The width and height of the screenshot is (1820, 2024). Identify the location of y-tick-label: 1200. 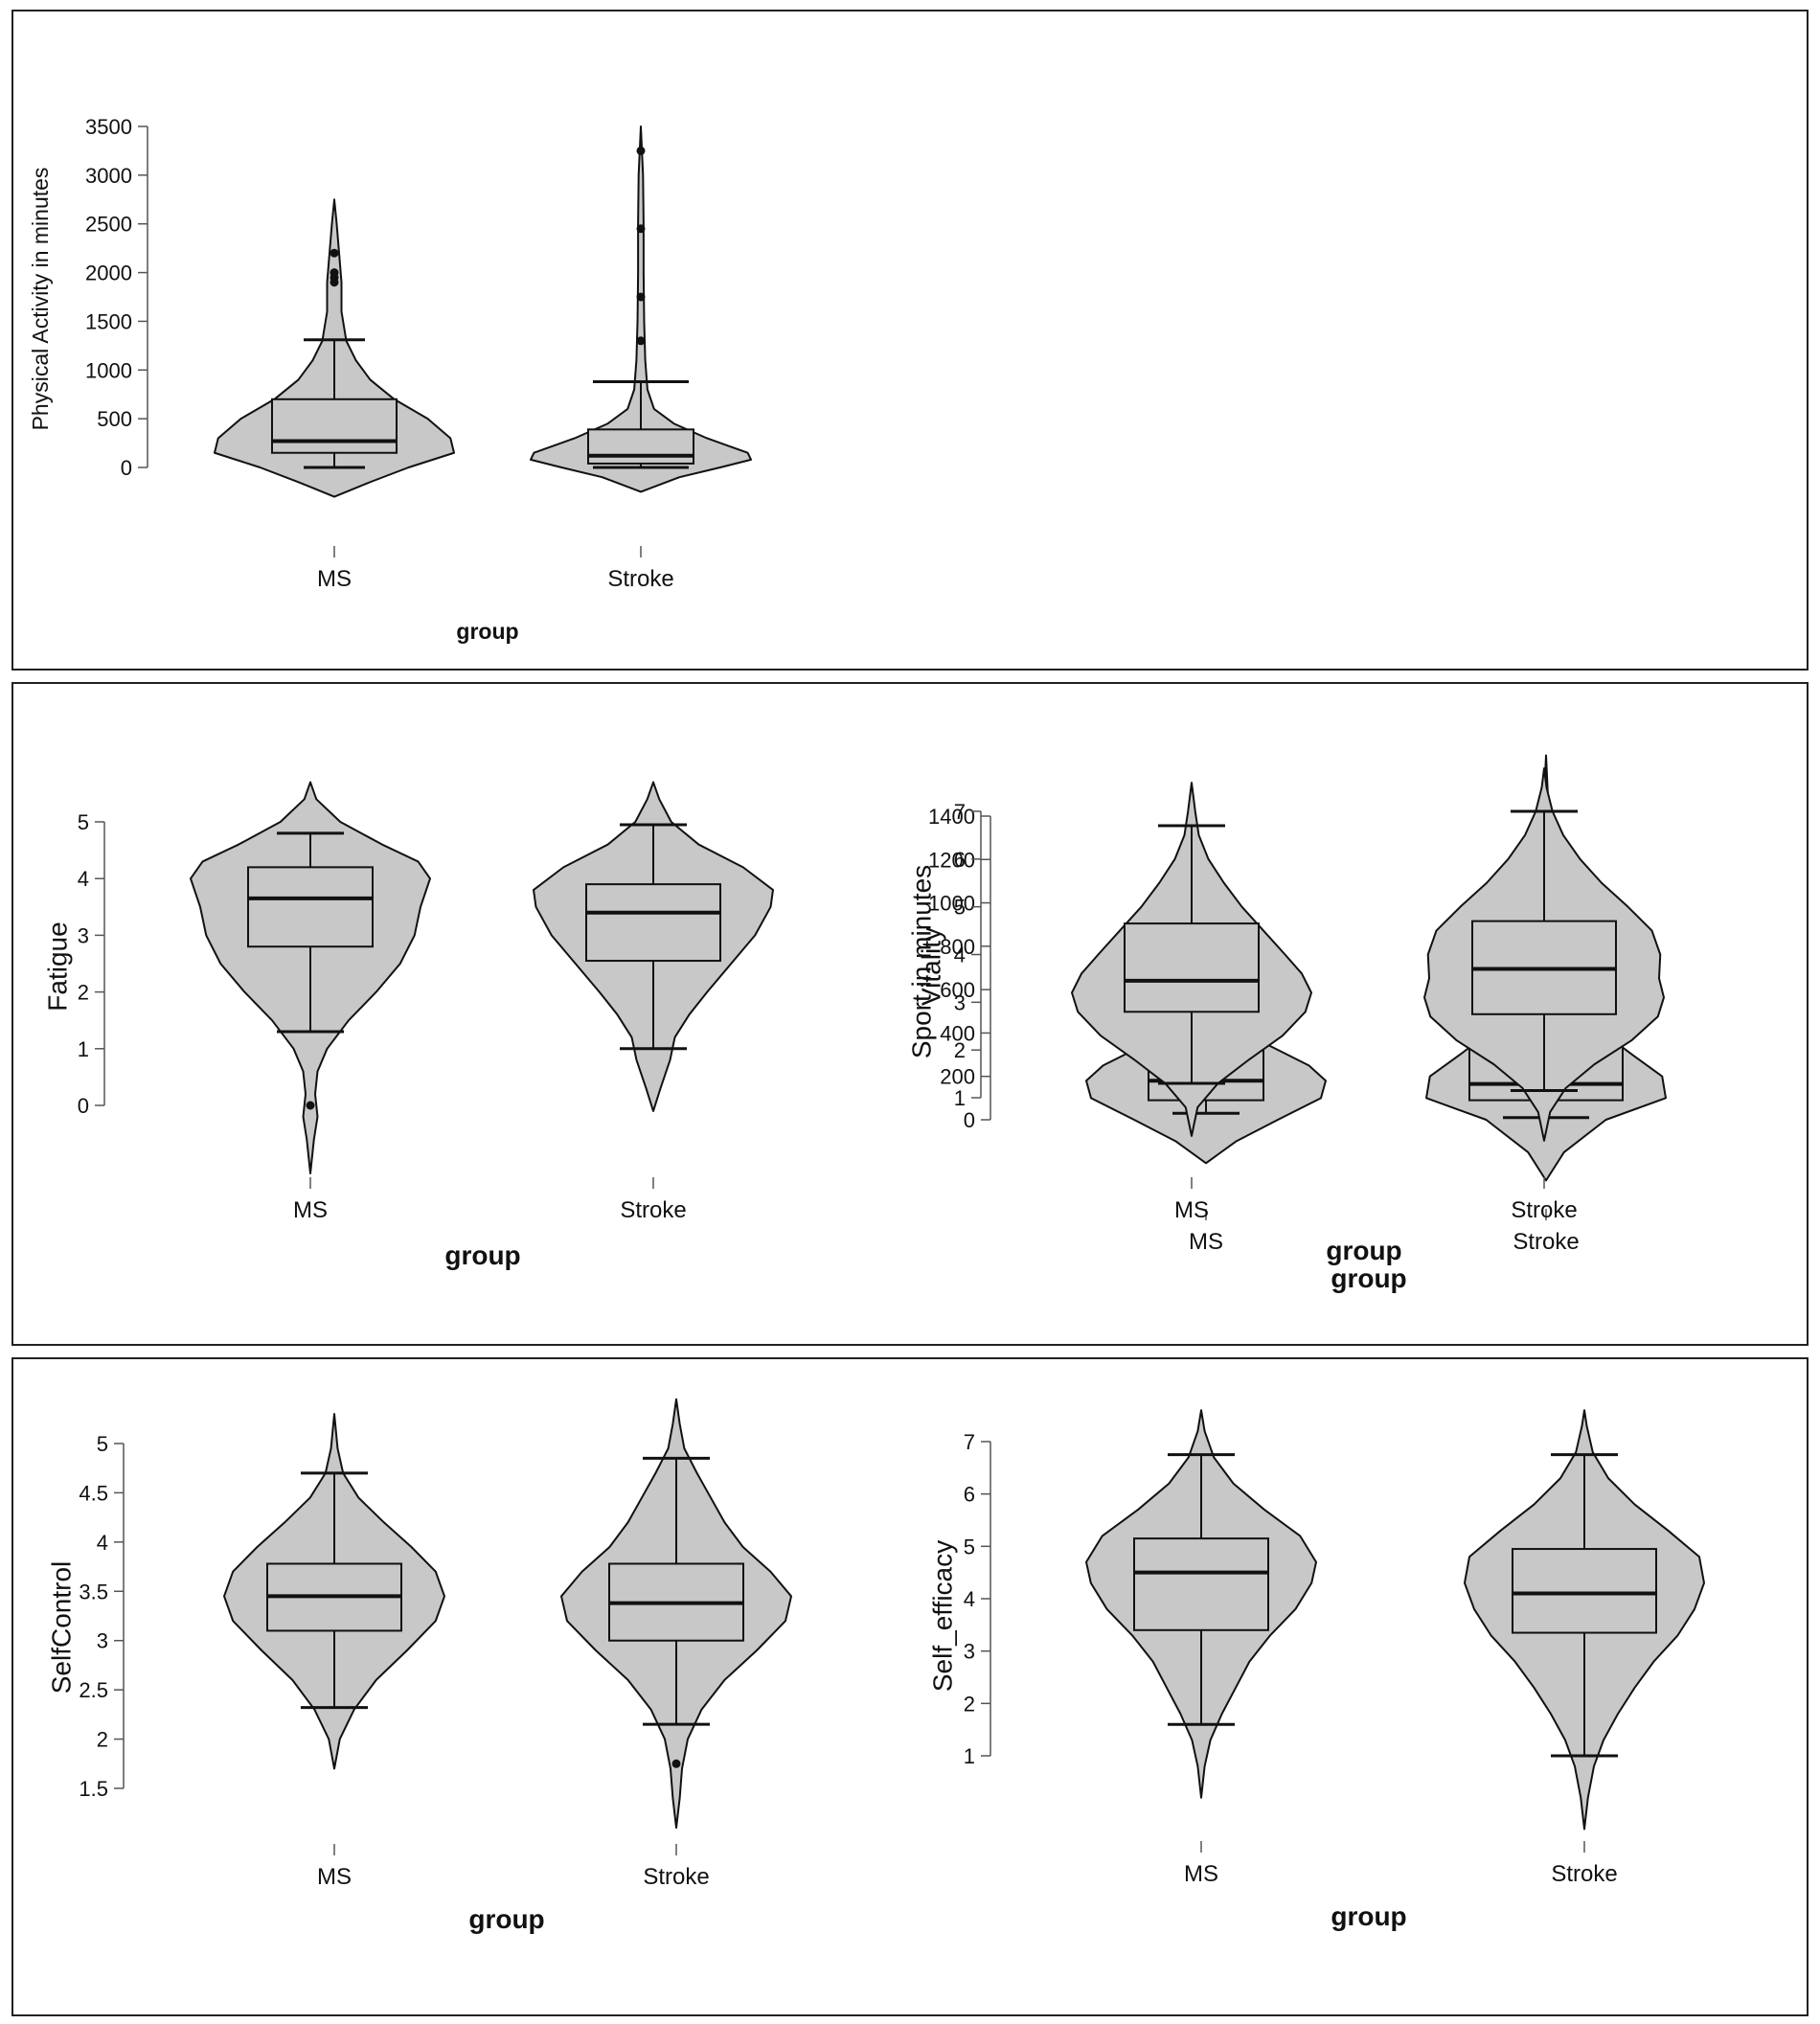
(951, 860).